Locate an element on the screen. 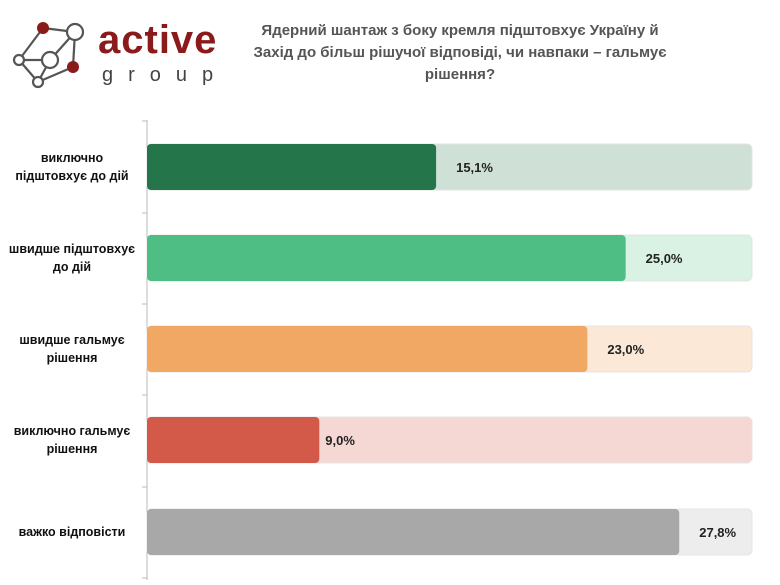 This screenshot has width=780, height=585. category-label: важко відповісти is located at coordinates (72, 532).